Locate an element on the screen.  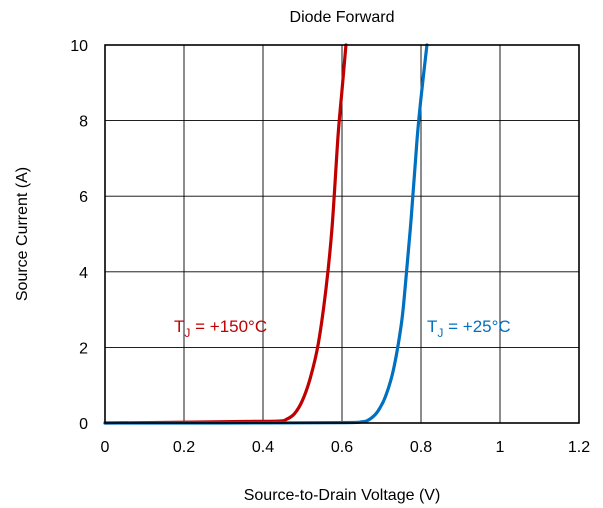
x-tick-labels: 0 0.2 0.4 0.6 0.8 1 1.2 is located at coordinates (346, 447).